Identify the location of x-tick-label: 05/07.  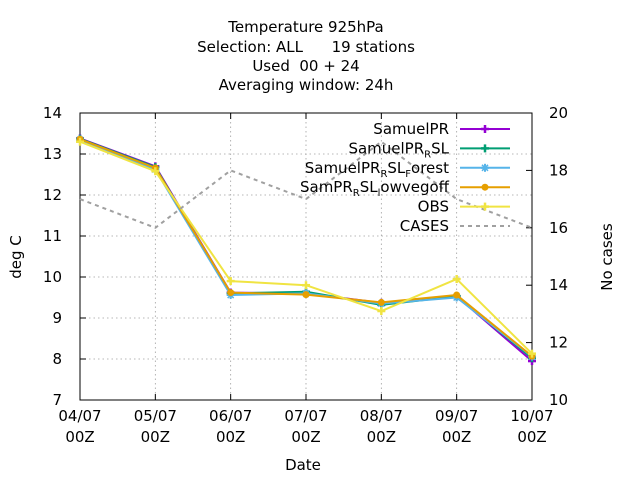
(155, 416).